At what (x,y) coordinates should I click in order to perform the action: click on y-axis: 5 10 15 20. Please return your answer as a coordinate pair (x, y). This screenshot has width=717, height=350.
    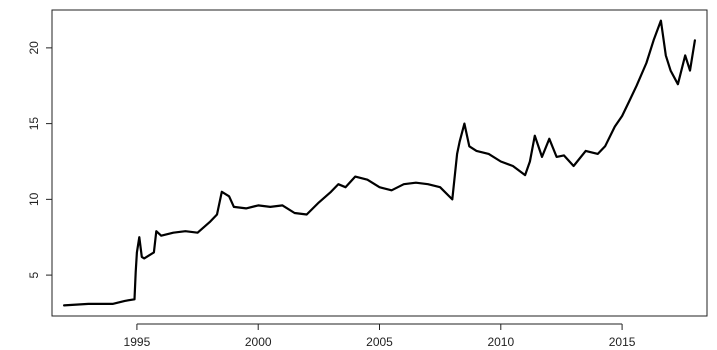
    Looking at the image, I should click on (39, 159).